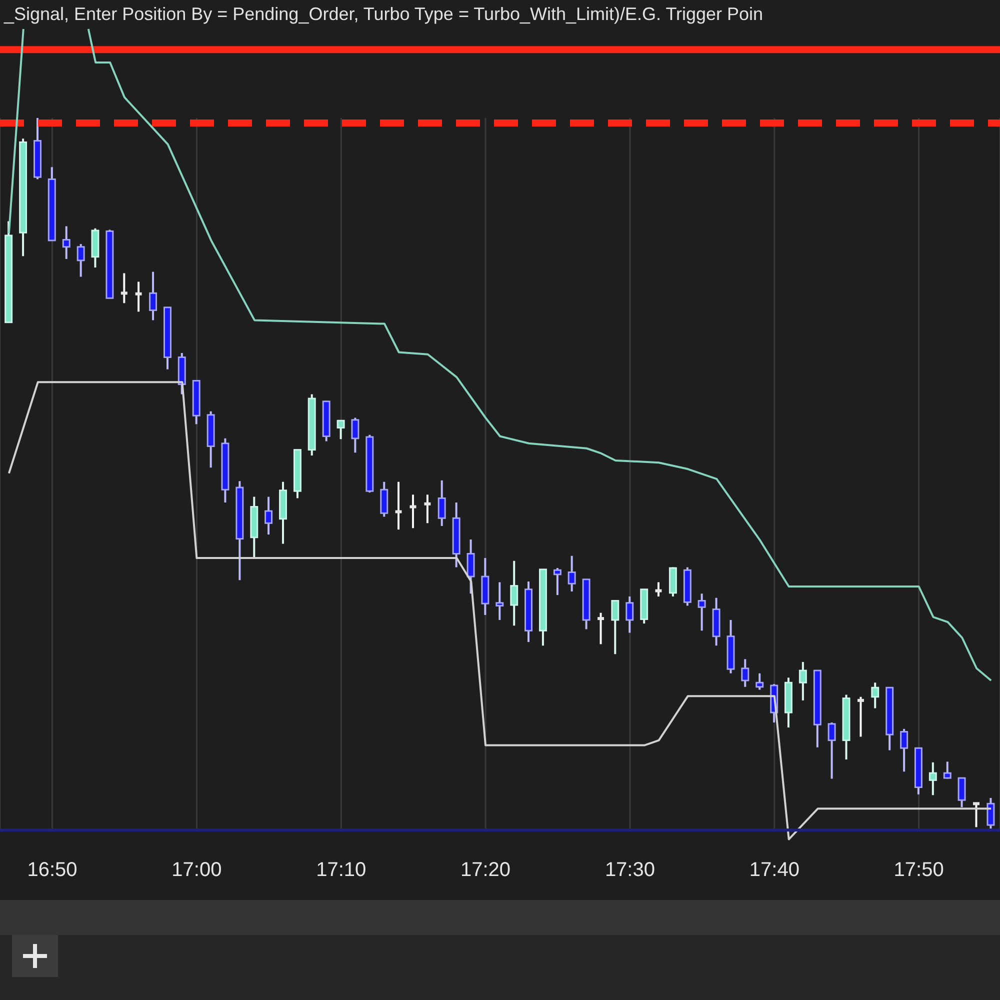 Image resolution: width=1000 pixels, height=1000 pixels. What do you see at coordinates (919, 870) in the screenshot?
I see `x-tick-label: 17:50` at bounding box center [919, 870].